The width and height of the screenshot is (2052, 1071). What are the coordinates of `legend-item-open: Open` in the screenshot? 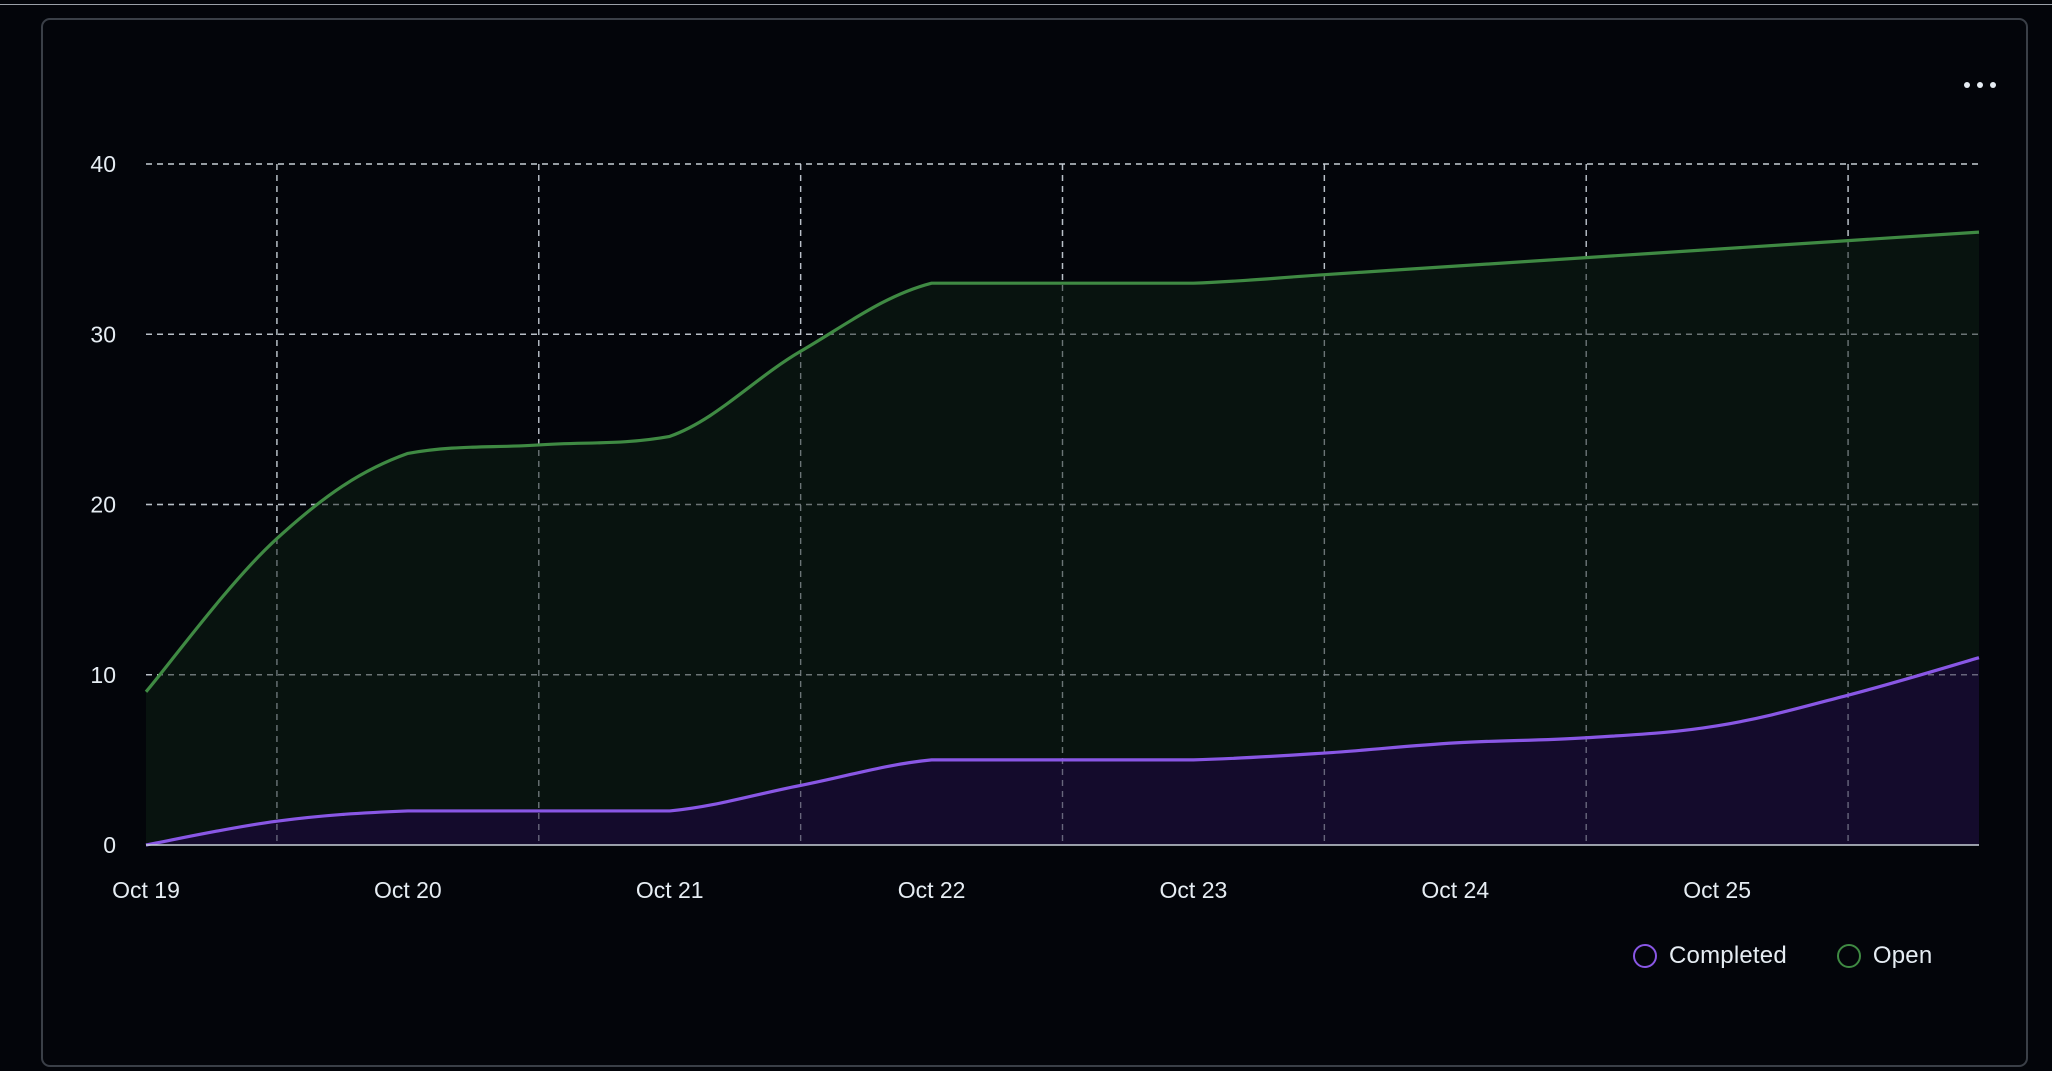 It's located at (1884, 956).